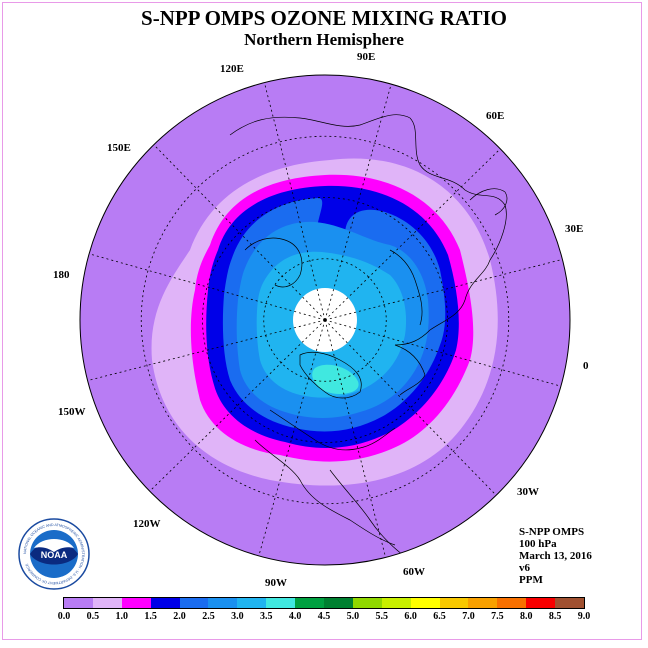  What do you see at coordinates (324, 39) in the screenshot?
I see `map-subtitle: Northern Hemisphere` at bounding box center [324, 39].